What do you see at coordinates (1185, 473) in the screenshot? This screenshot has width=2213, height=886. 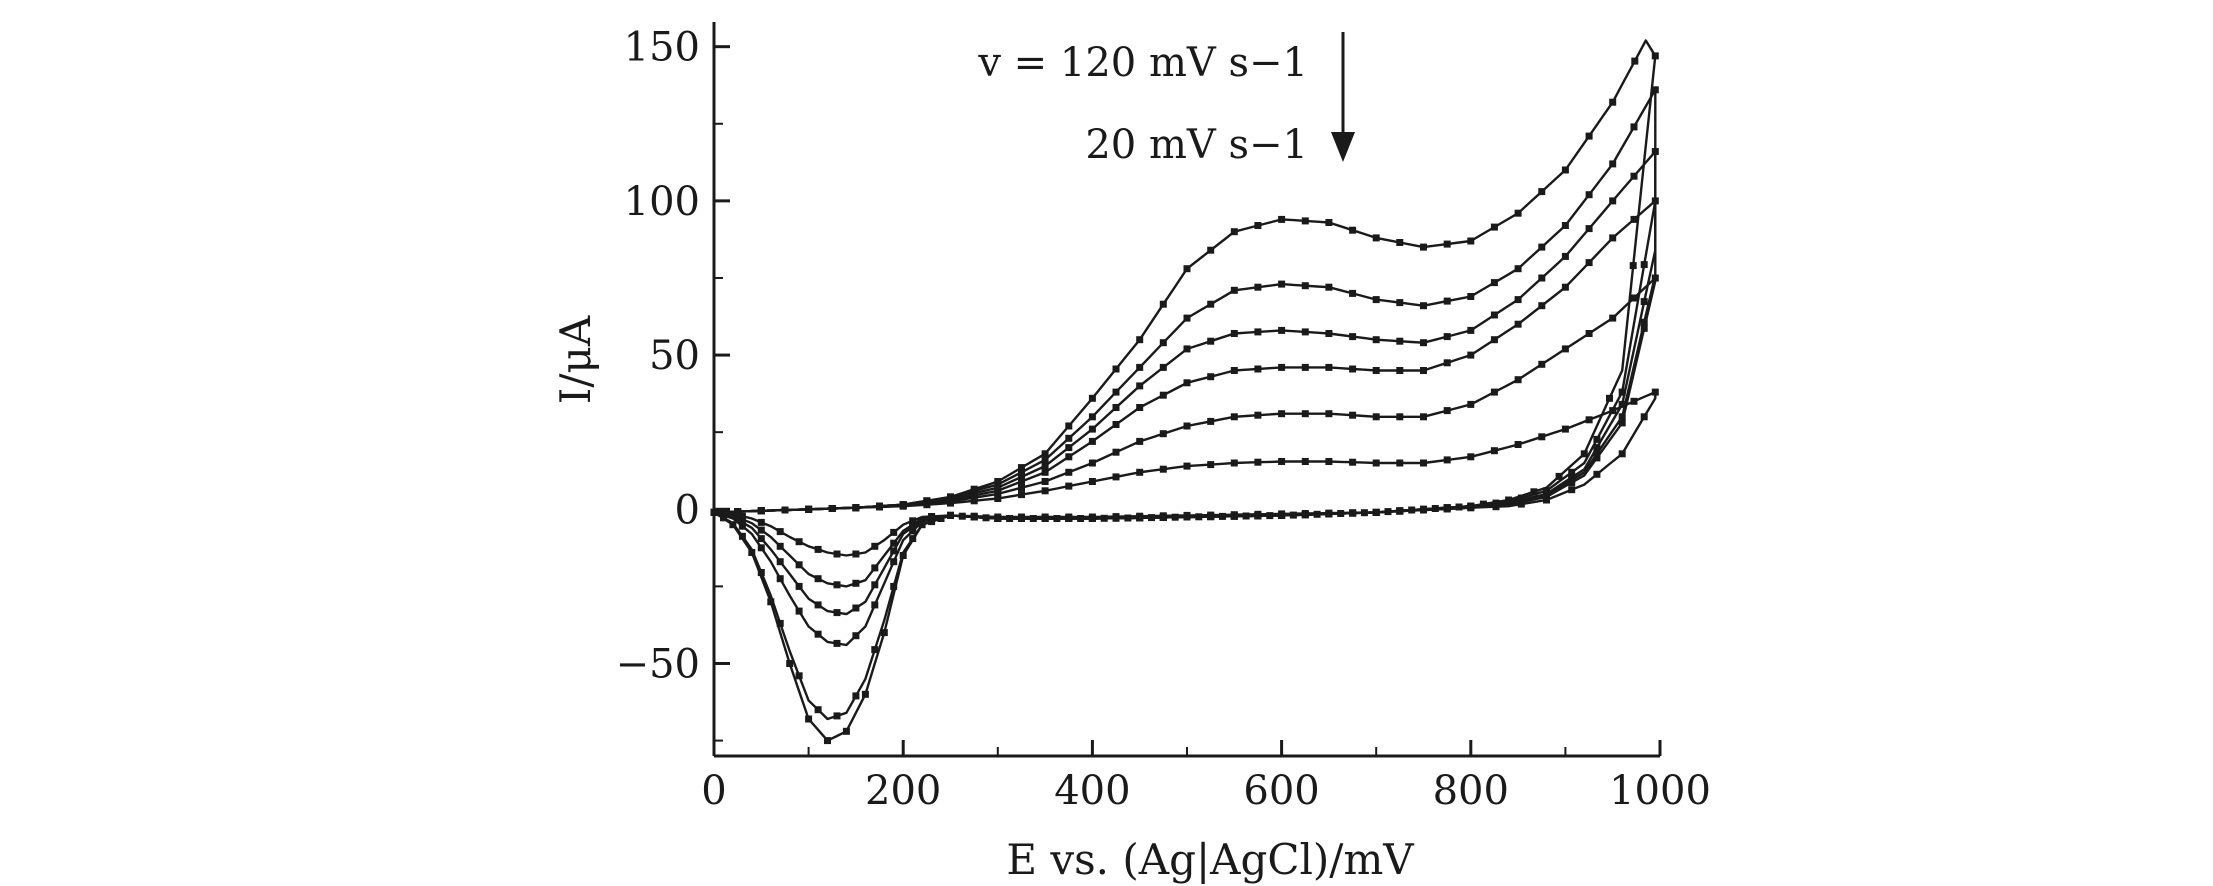 I see `cv-curve-line` at bounding box center [1185, 473].